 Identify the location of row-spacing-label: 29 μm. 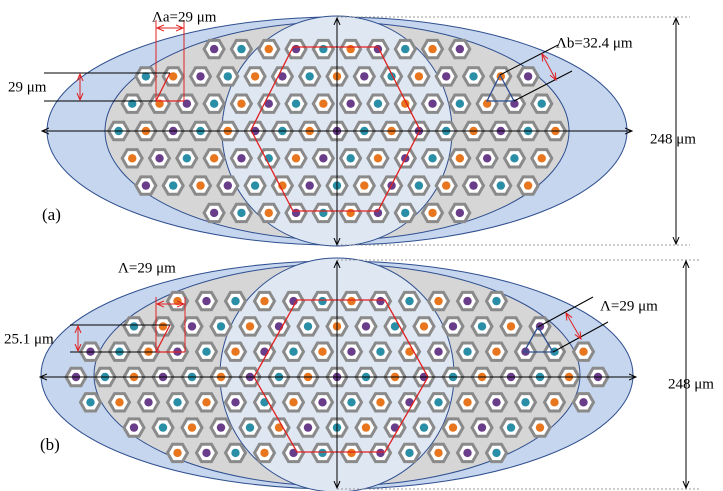
(27, 87).